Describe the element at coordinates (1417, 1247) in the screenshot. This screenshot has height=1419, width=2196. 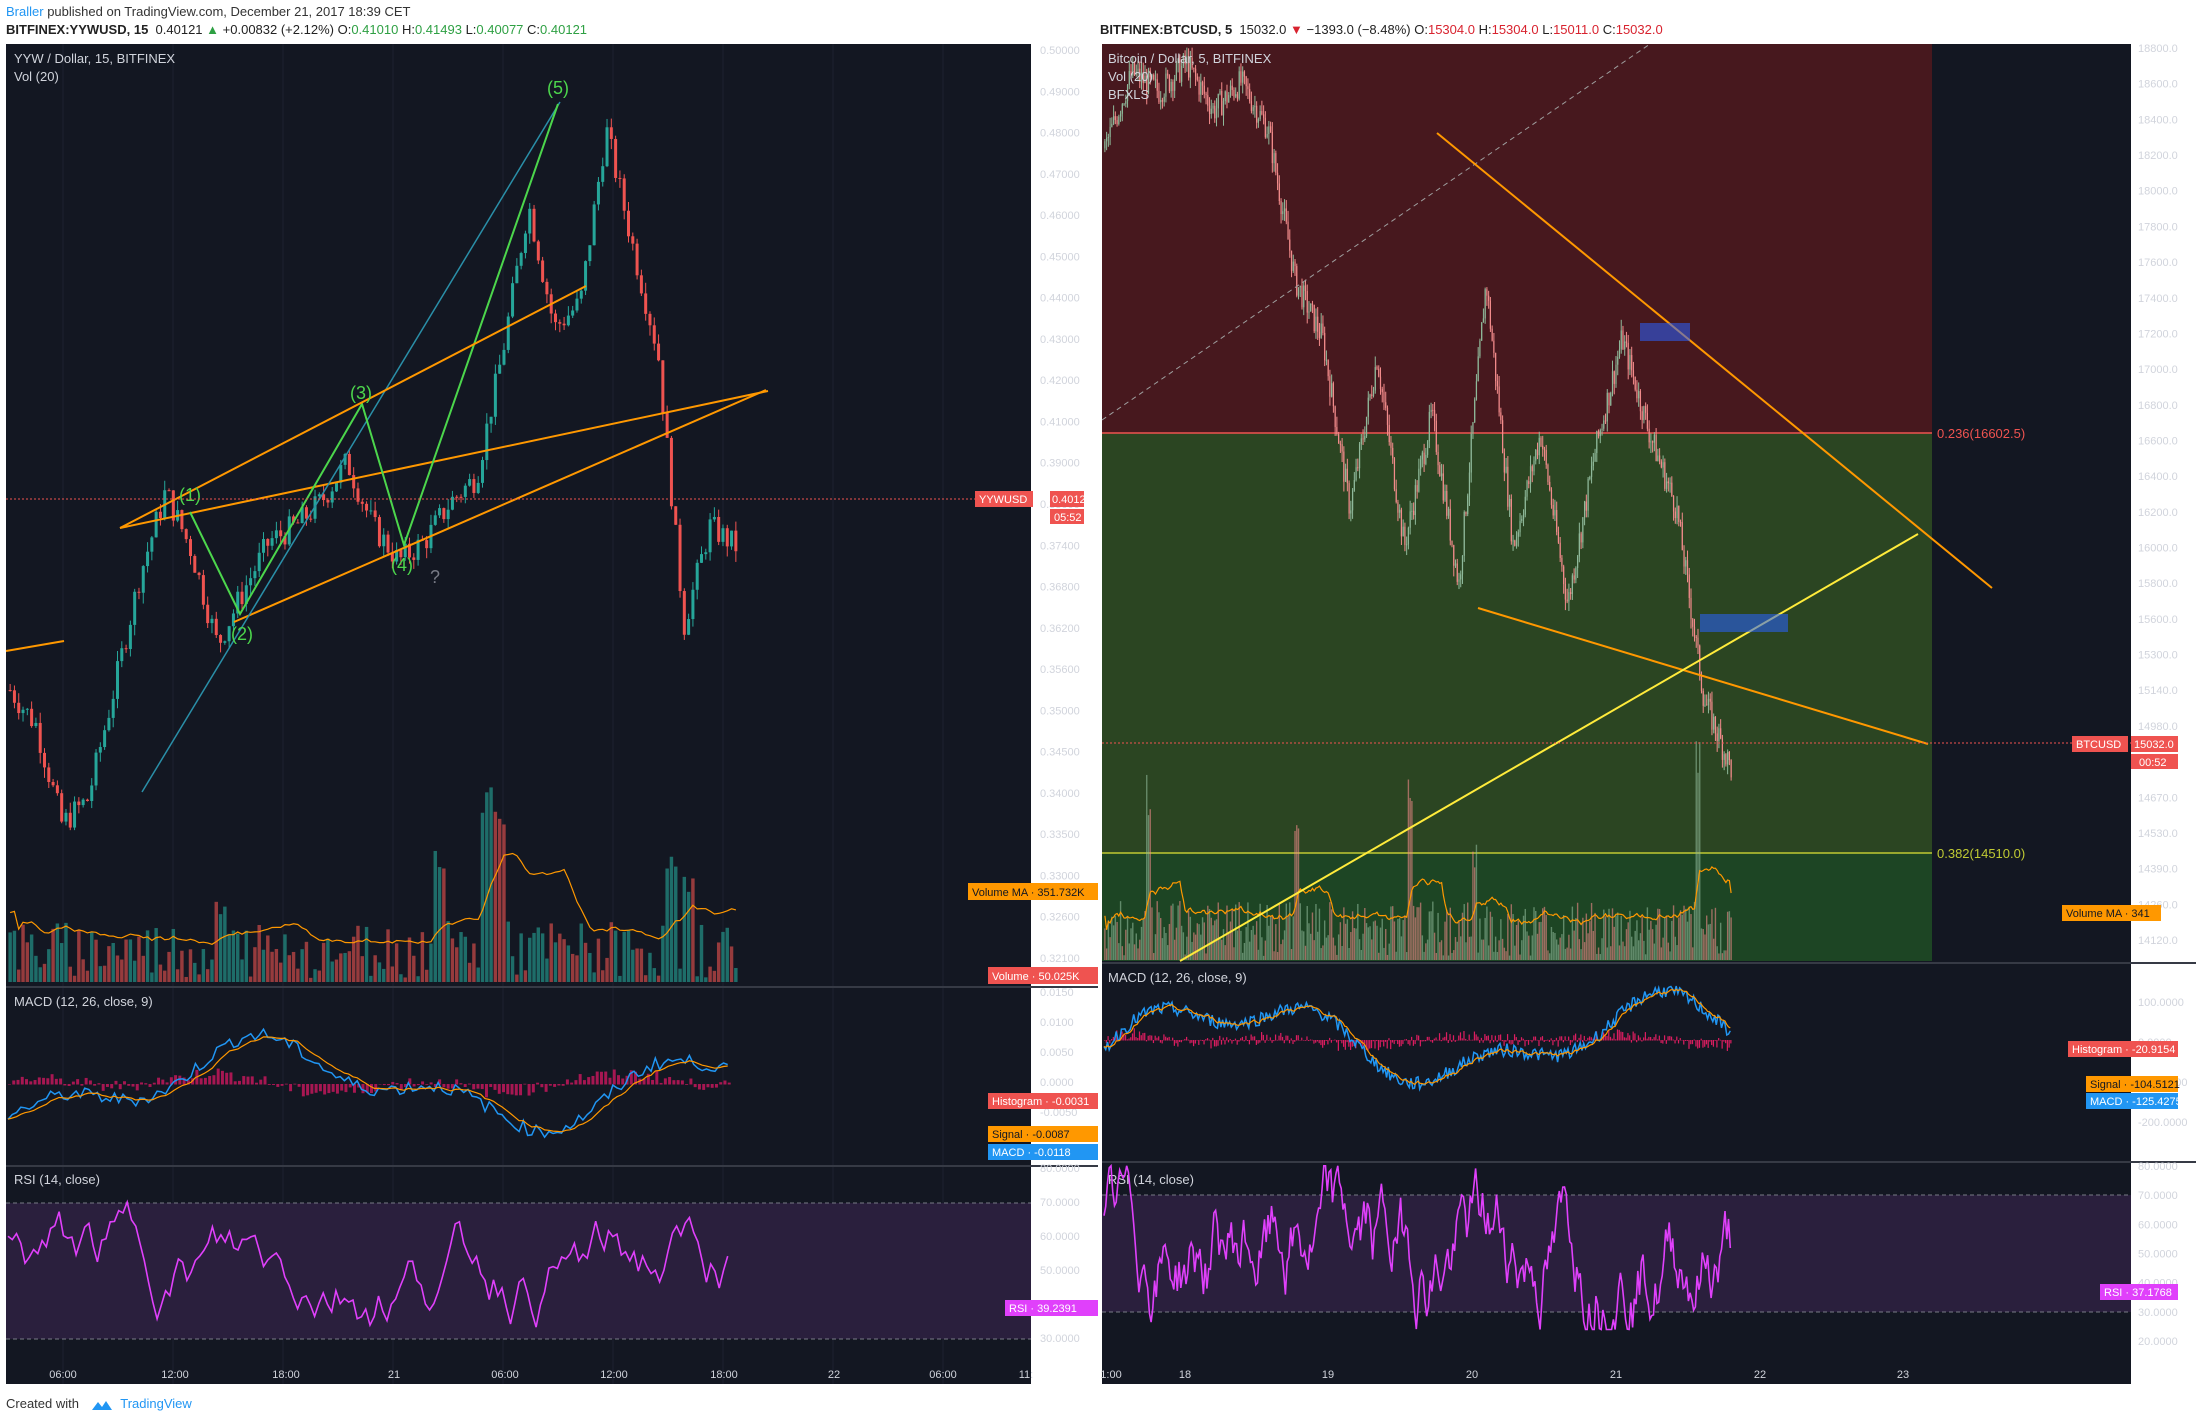
I see `right-rsi-pane` at that location.